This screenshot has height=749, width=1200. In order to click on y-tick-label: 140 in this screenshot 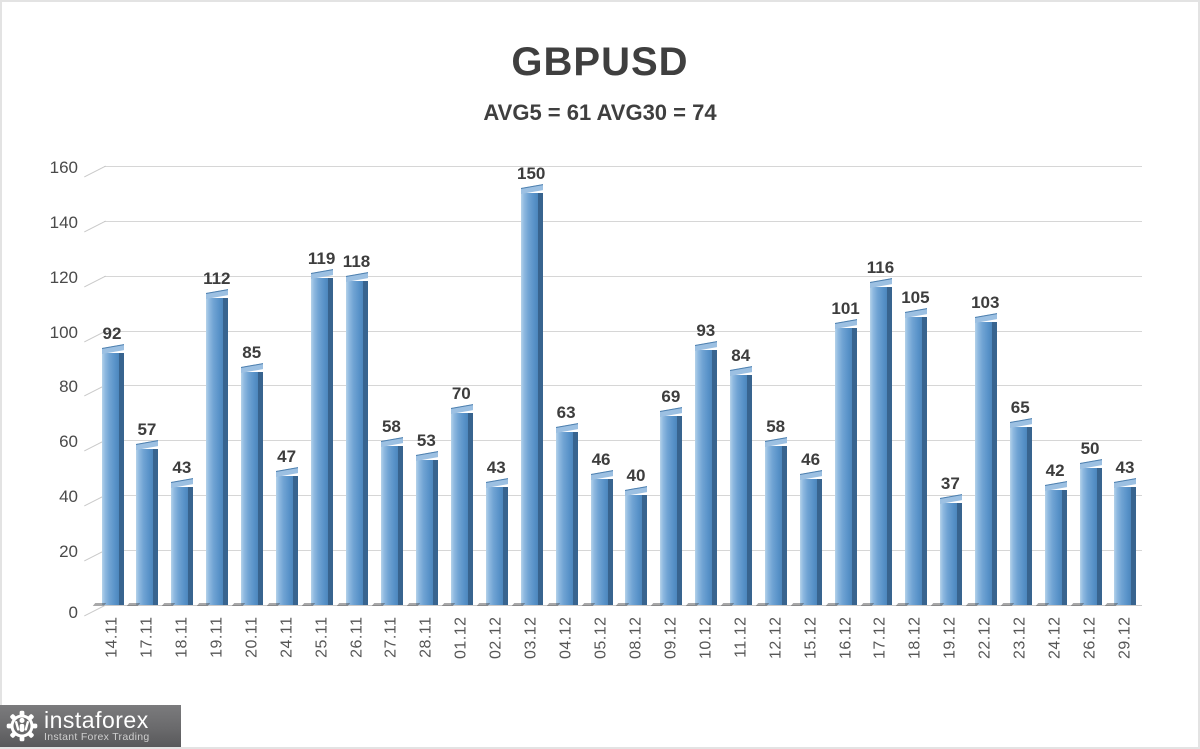, I will do `click(63, 222)`.